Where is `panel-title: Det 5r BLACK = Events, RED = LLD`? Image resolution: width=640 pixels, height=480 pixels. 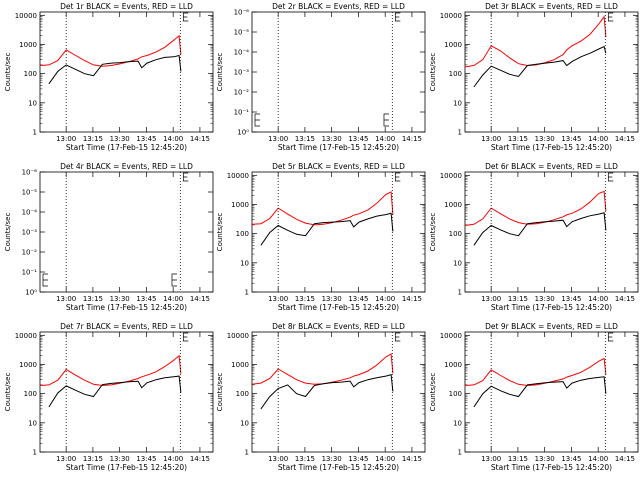 panel-title: Det 5r BLACK = Events, RED = LLD is located at coordinates (338, 166).